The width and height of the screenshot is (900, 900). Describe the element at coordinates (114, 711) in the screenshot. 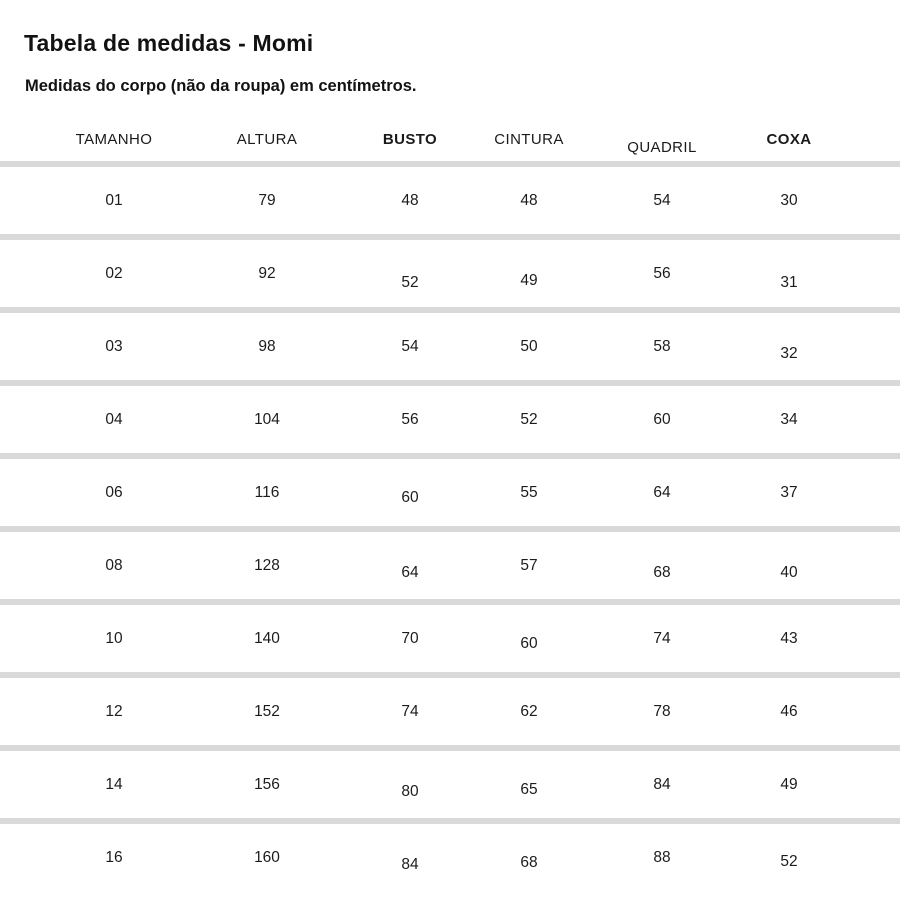

I see `cell-tamanho: 12` at that location.